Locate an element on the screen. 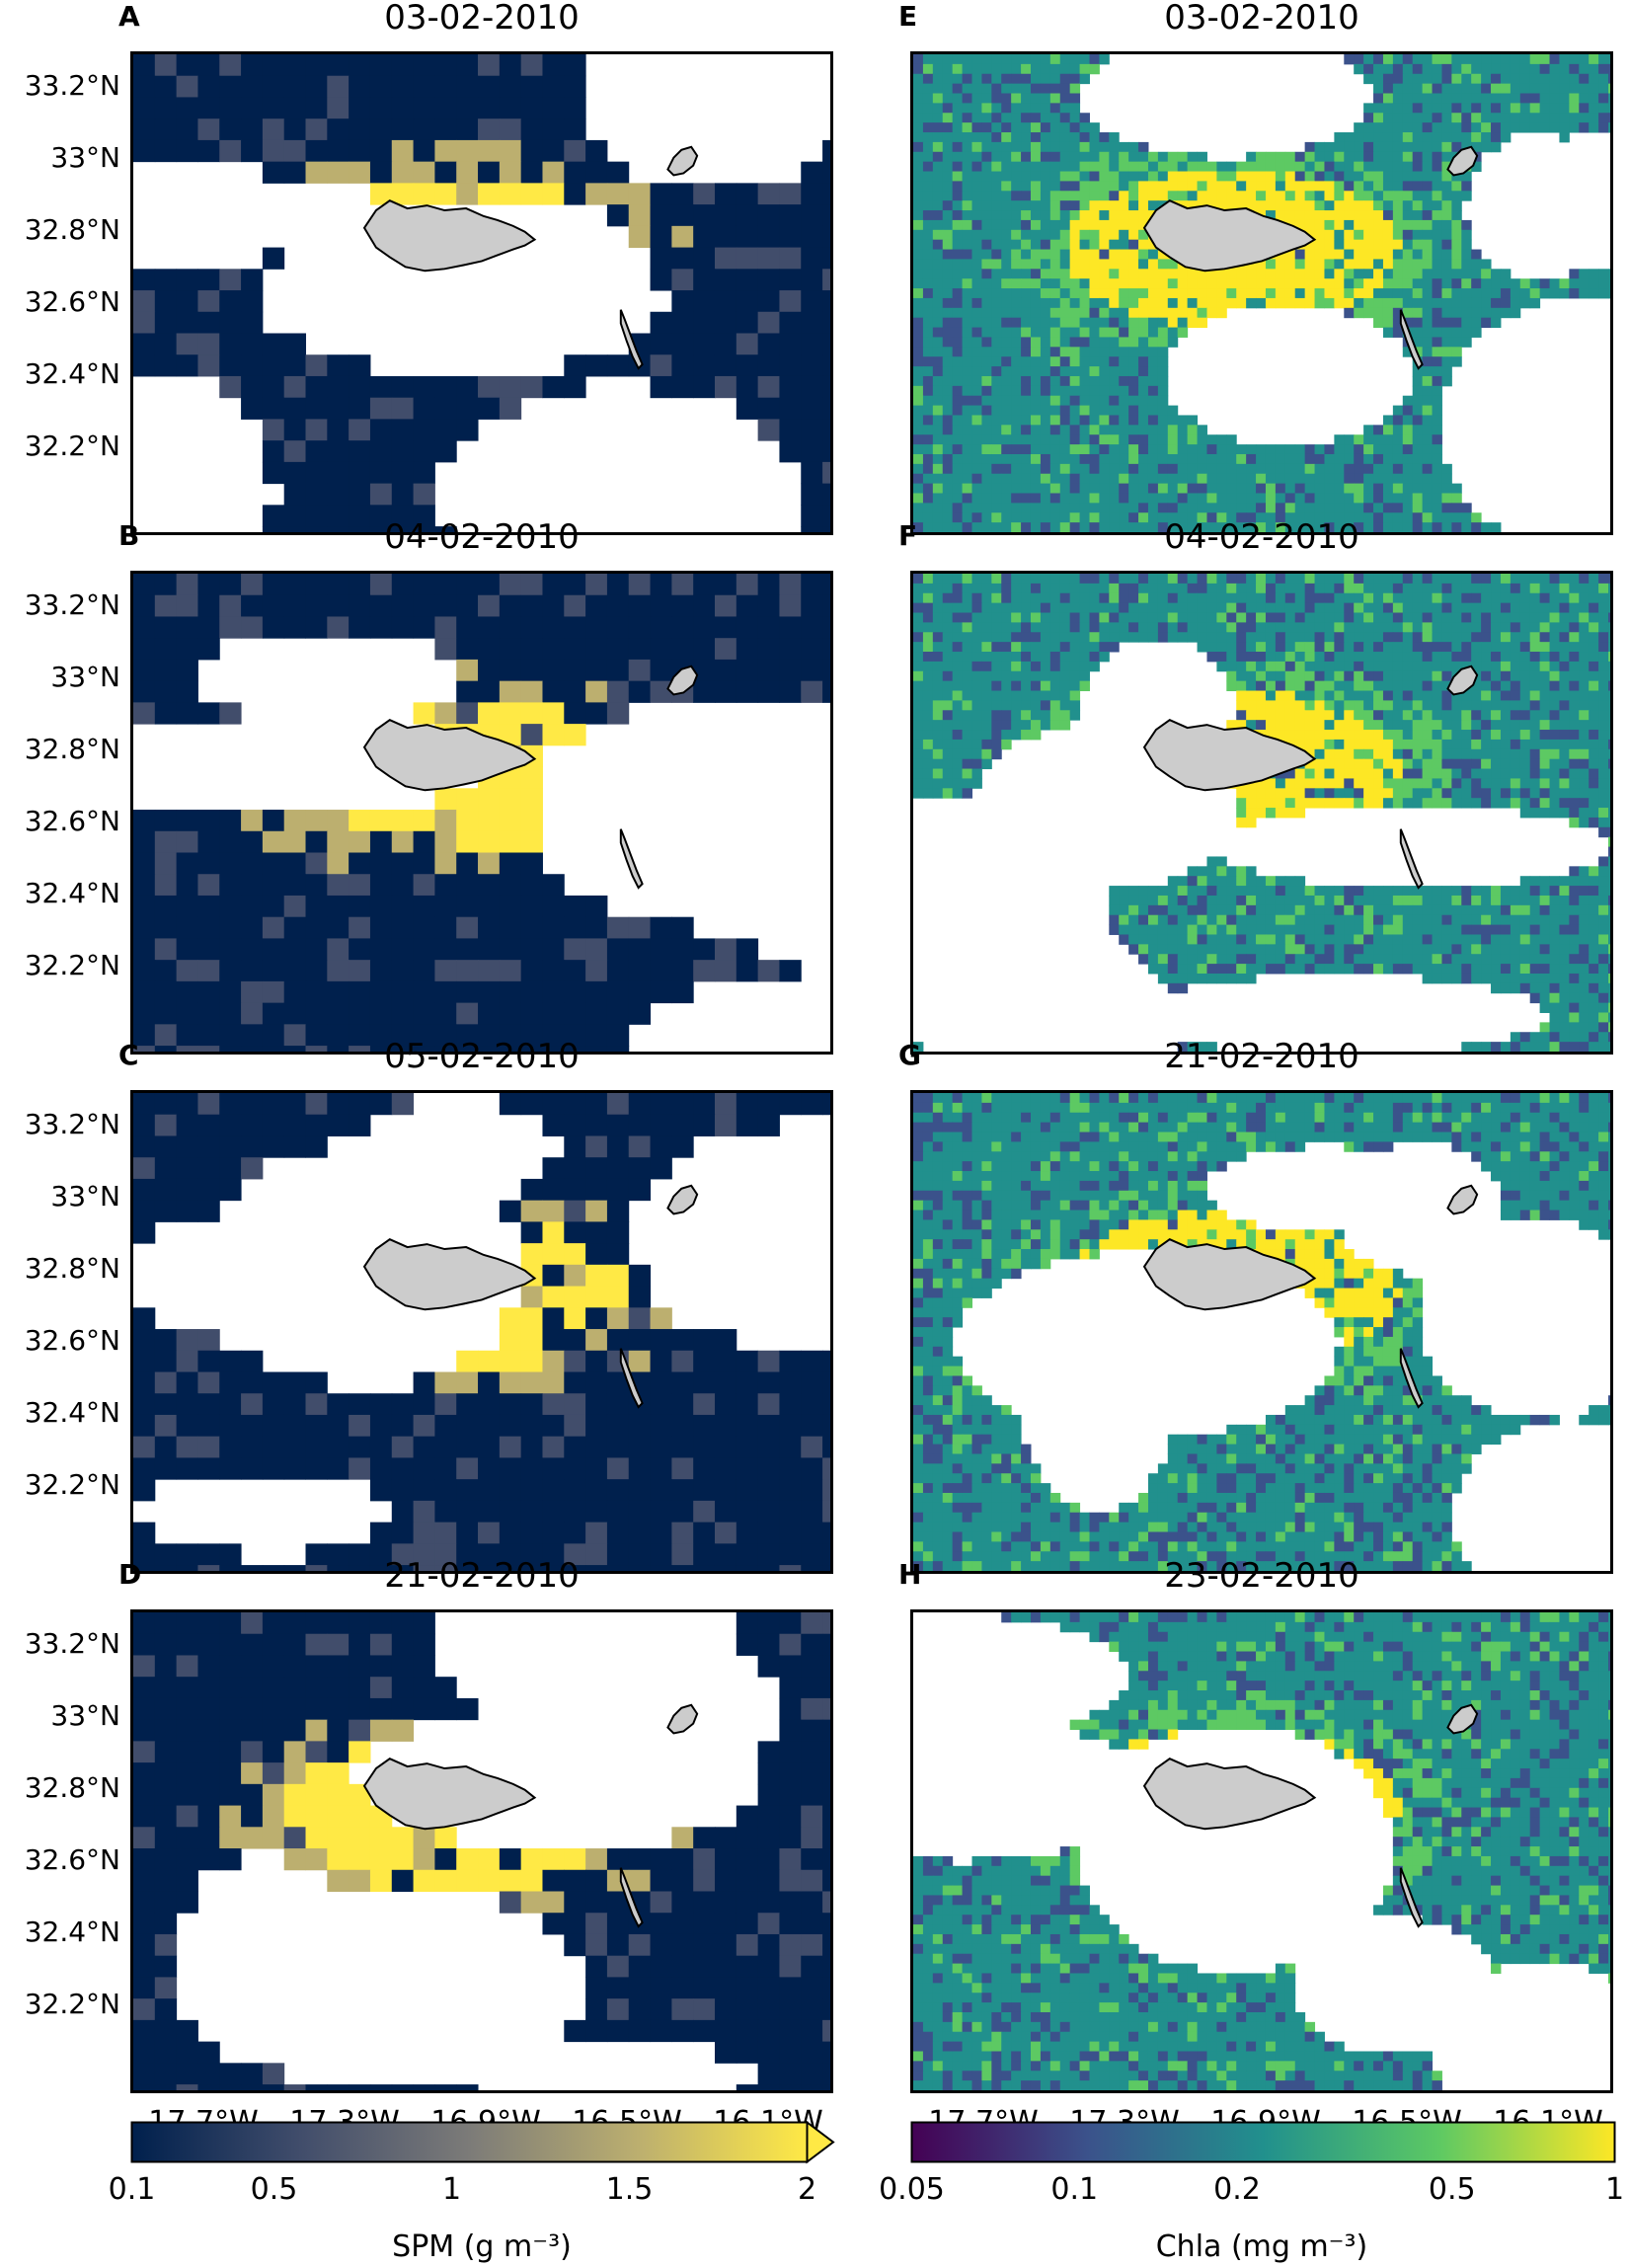 The height and width of the screenshot is (2268, 1629). panel-date-title: 23-02-2010 is located at coordinates (1261, 1576).